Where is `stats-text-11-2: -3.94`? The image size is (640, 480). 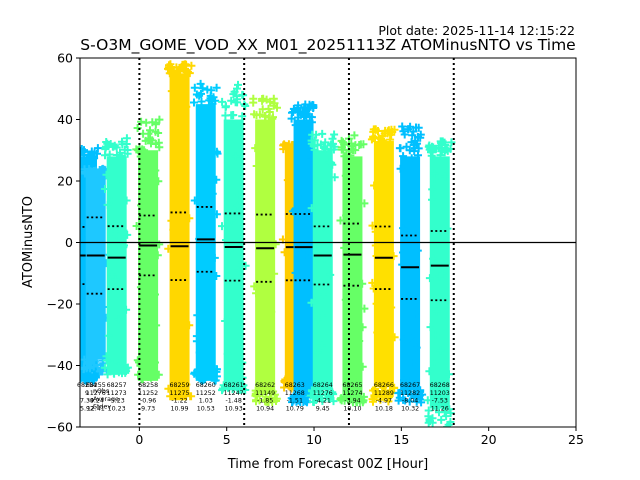 stats-text-11-2: -3.94 is located at coordinates (352, 401).